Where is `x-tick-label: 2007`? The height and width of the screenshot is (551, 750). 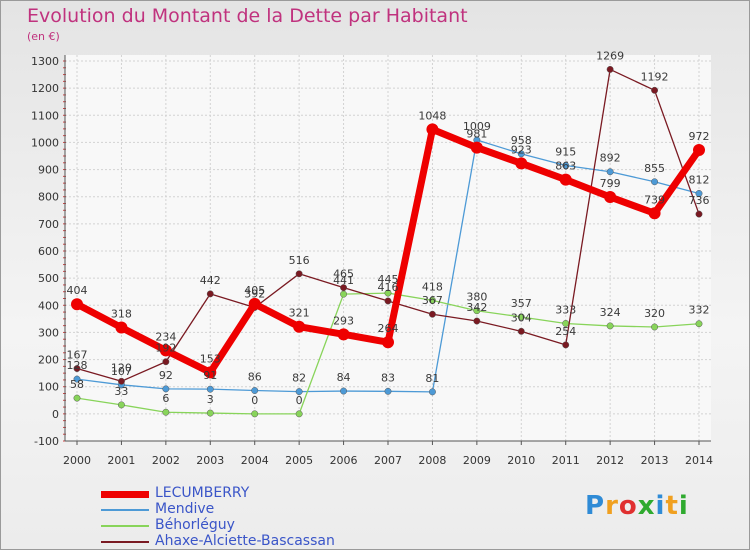
x-tick-label: 2007 is located at coordinates (388, 460).